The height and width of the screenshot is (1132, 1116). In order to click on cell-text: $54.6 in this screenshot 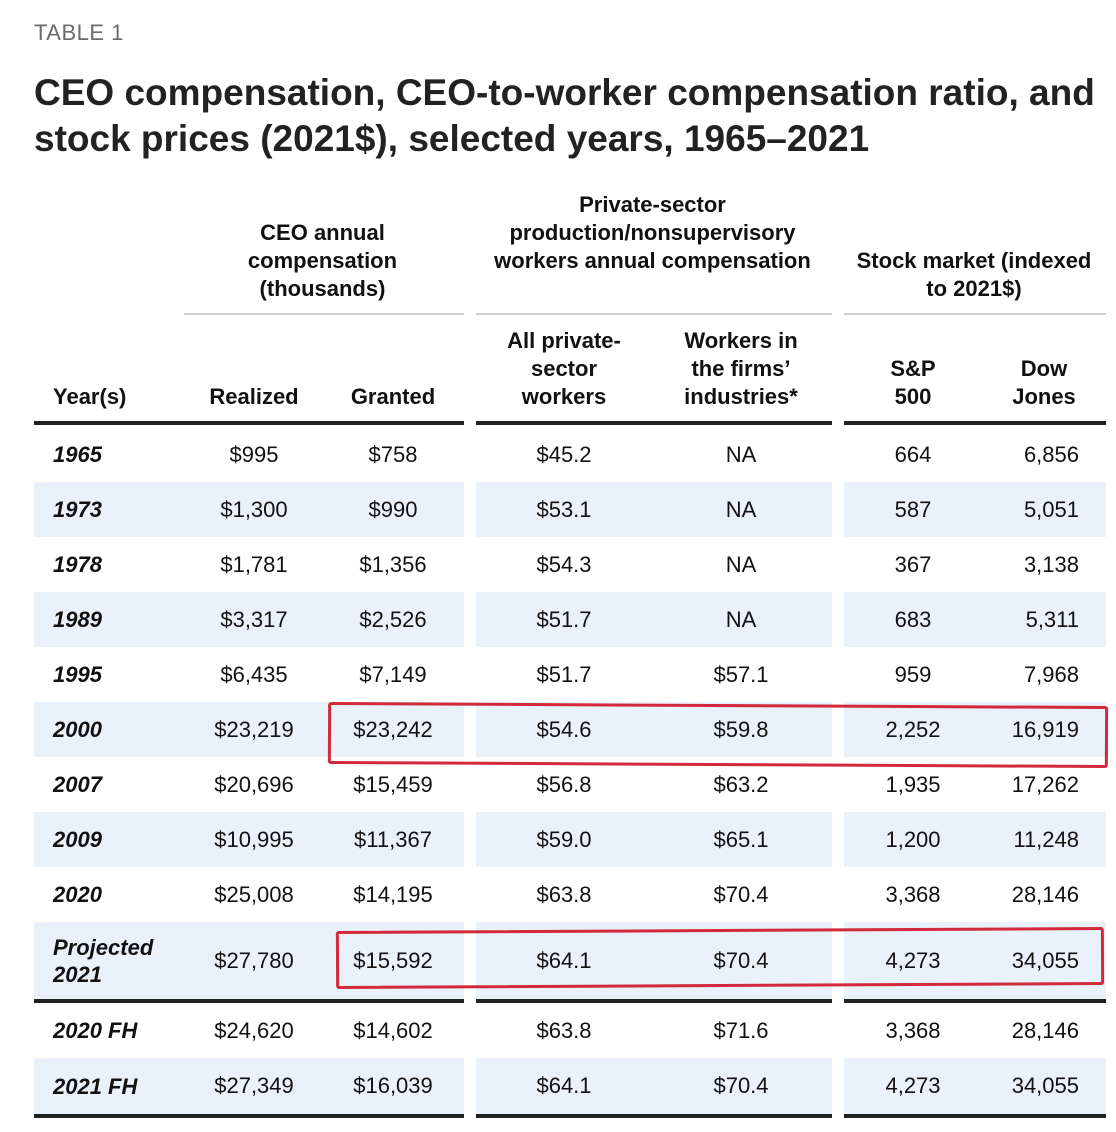, I will do `click(564, 729)`.